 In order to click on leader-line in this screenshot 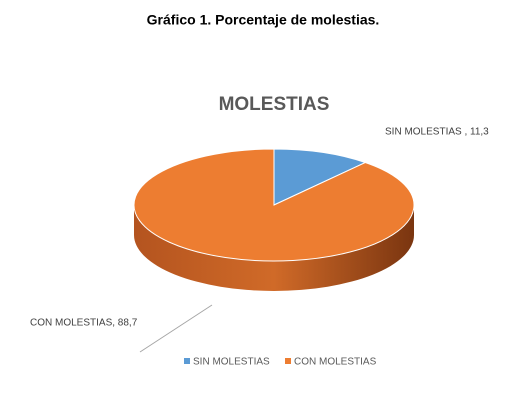, I will do `click(176, 328)`.